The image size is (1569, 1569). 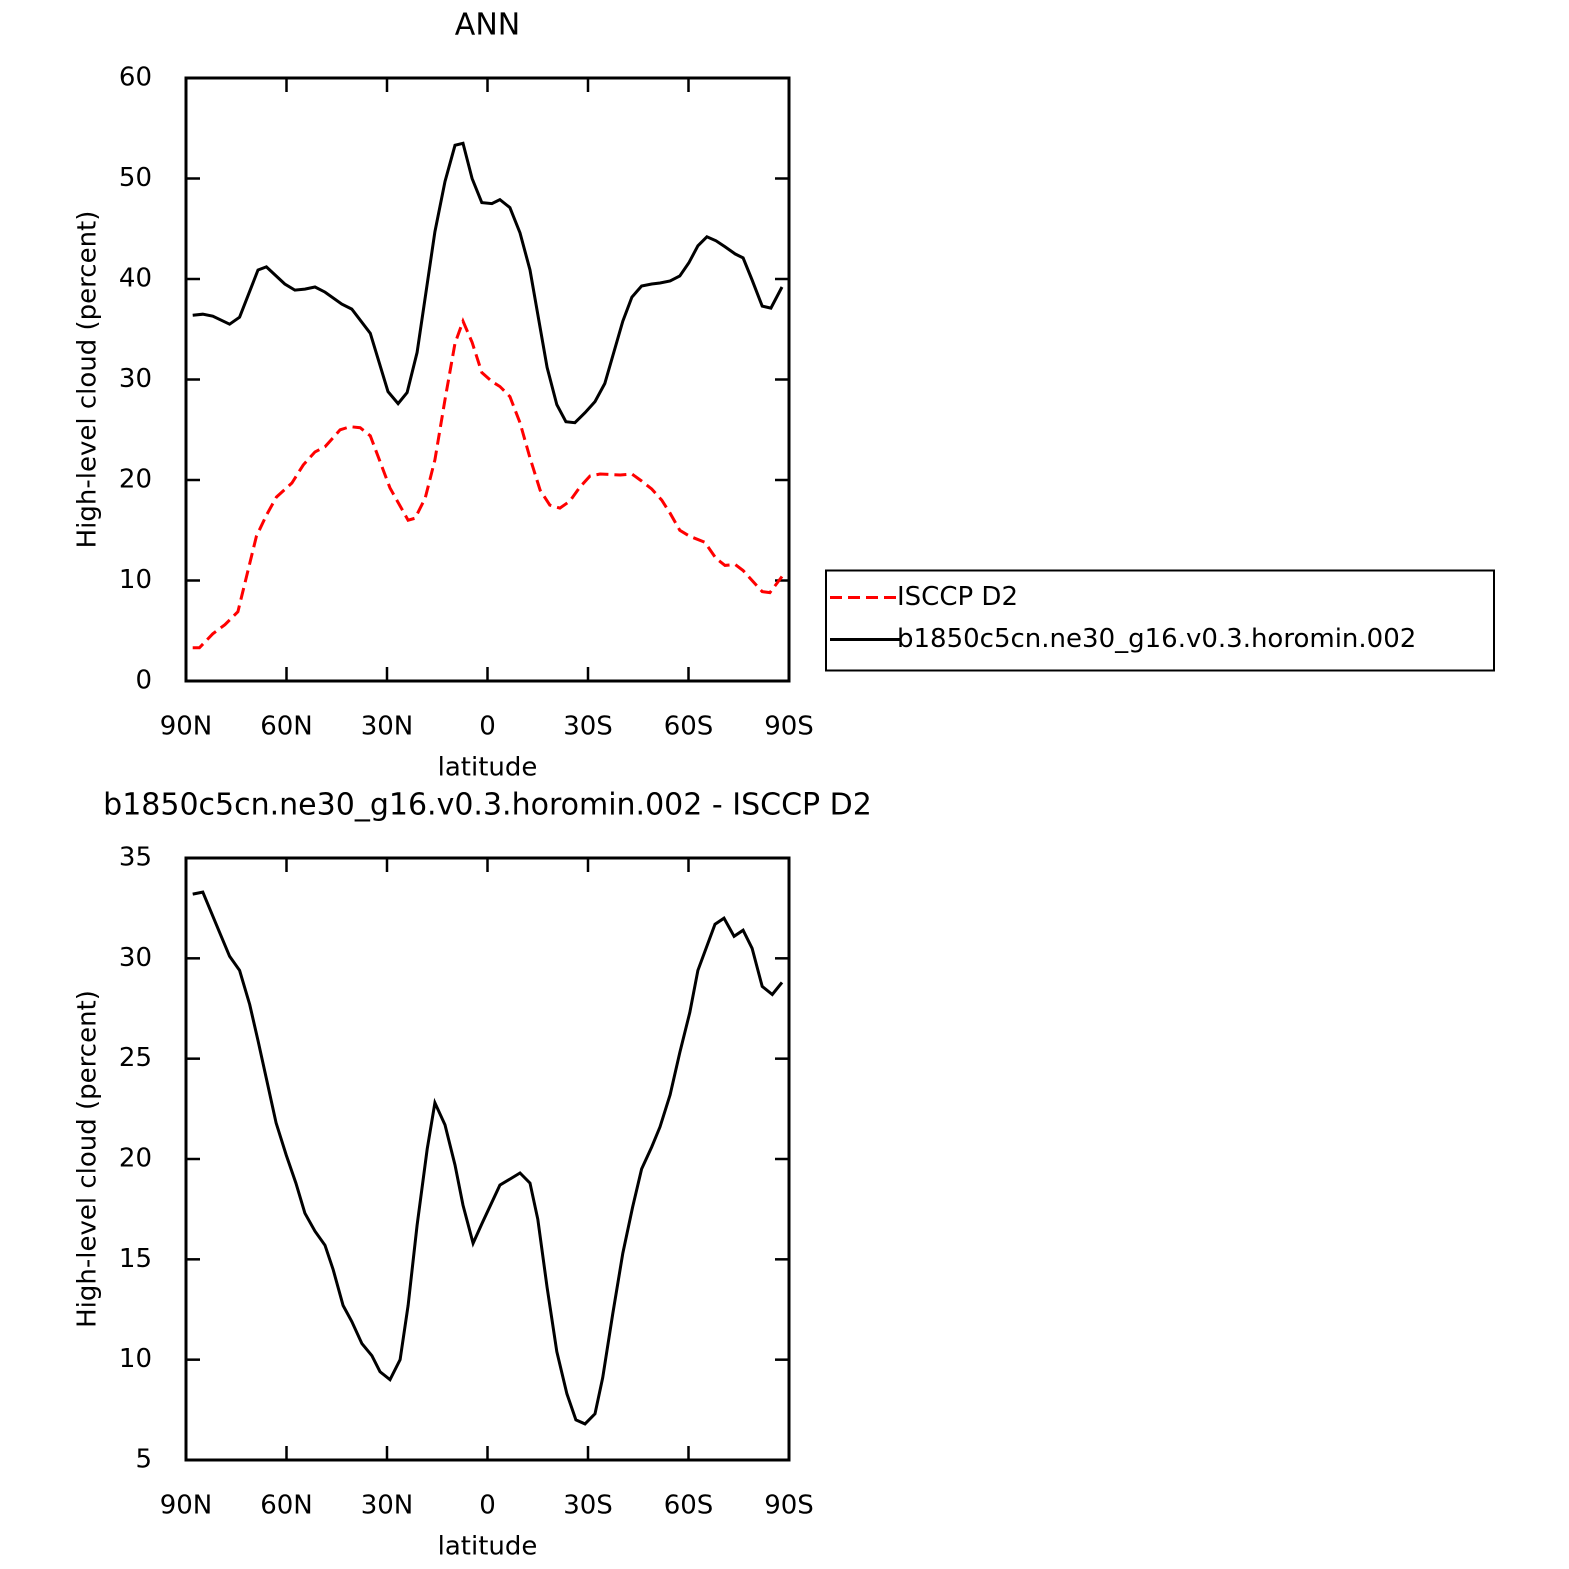 I want to click on legend-box, so click(x=1160, y=620).